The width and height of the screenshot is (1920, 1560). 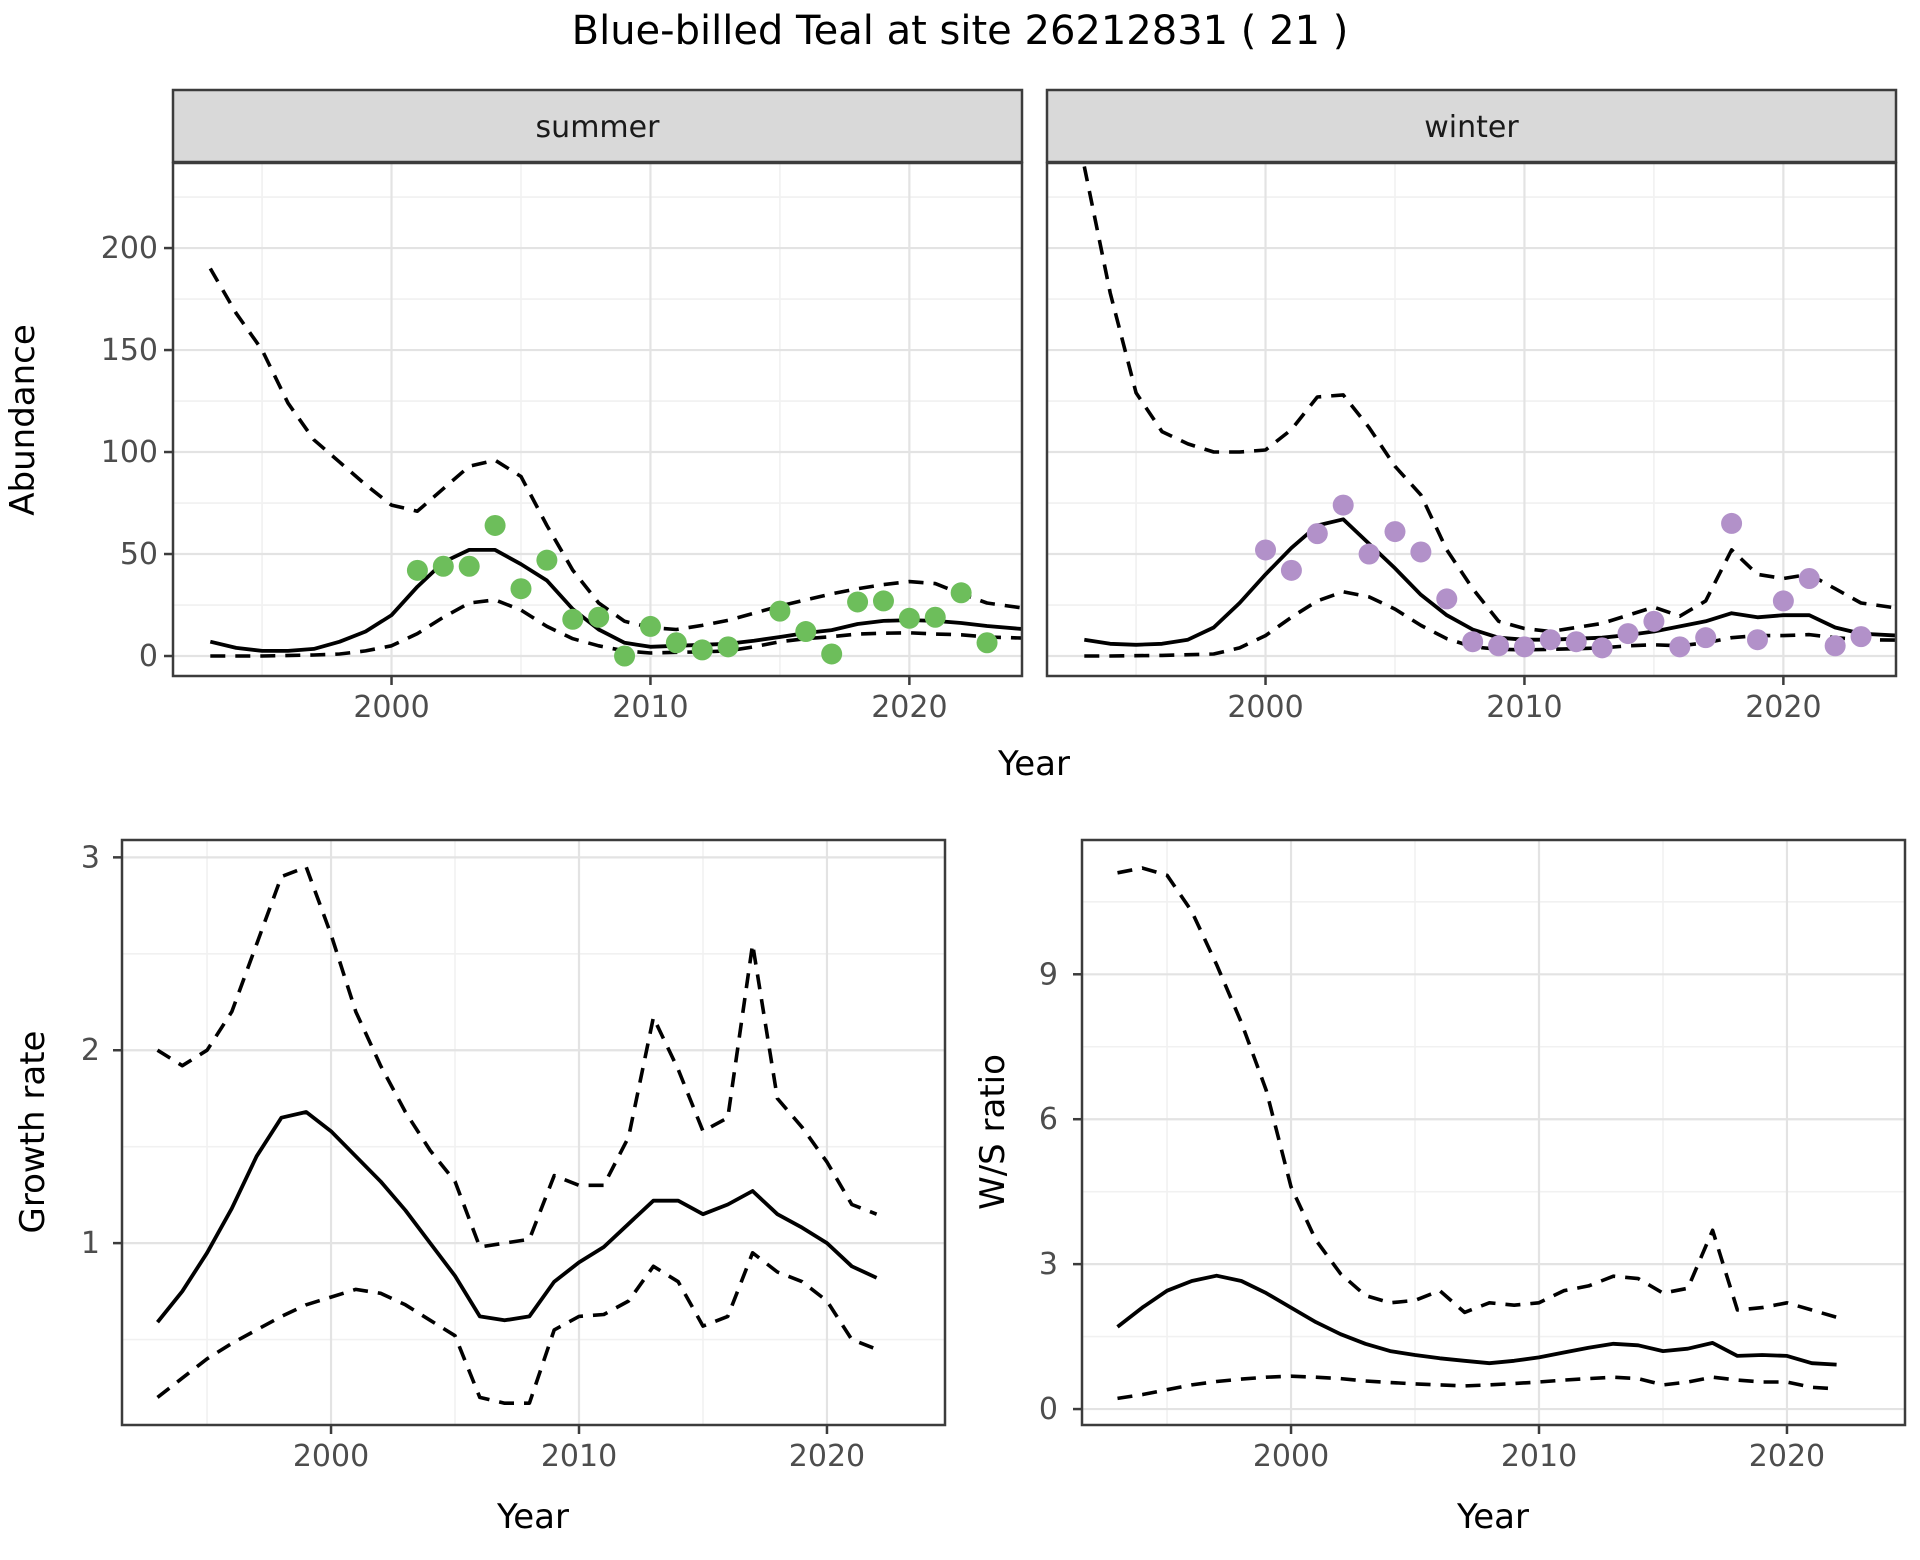 What do you see at coordinates (517, 1328) in the screenshot?
I see `growth-rate-lower-ci-line` at bounding box center [517, 1328].